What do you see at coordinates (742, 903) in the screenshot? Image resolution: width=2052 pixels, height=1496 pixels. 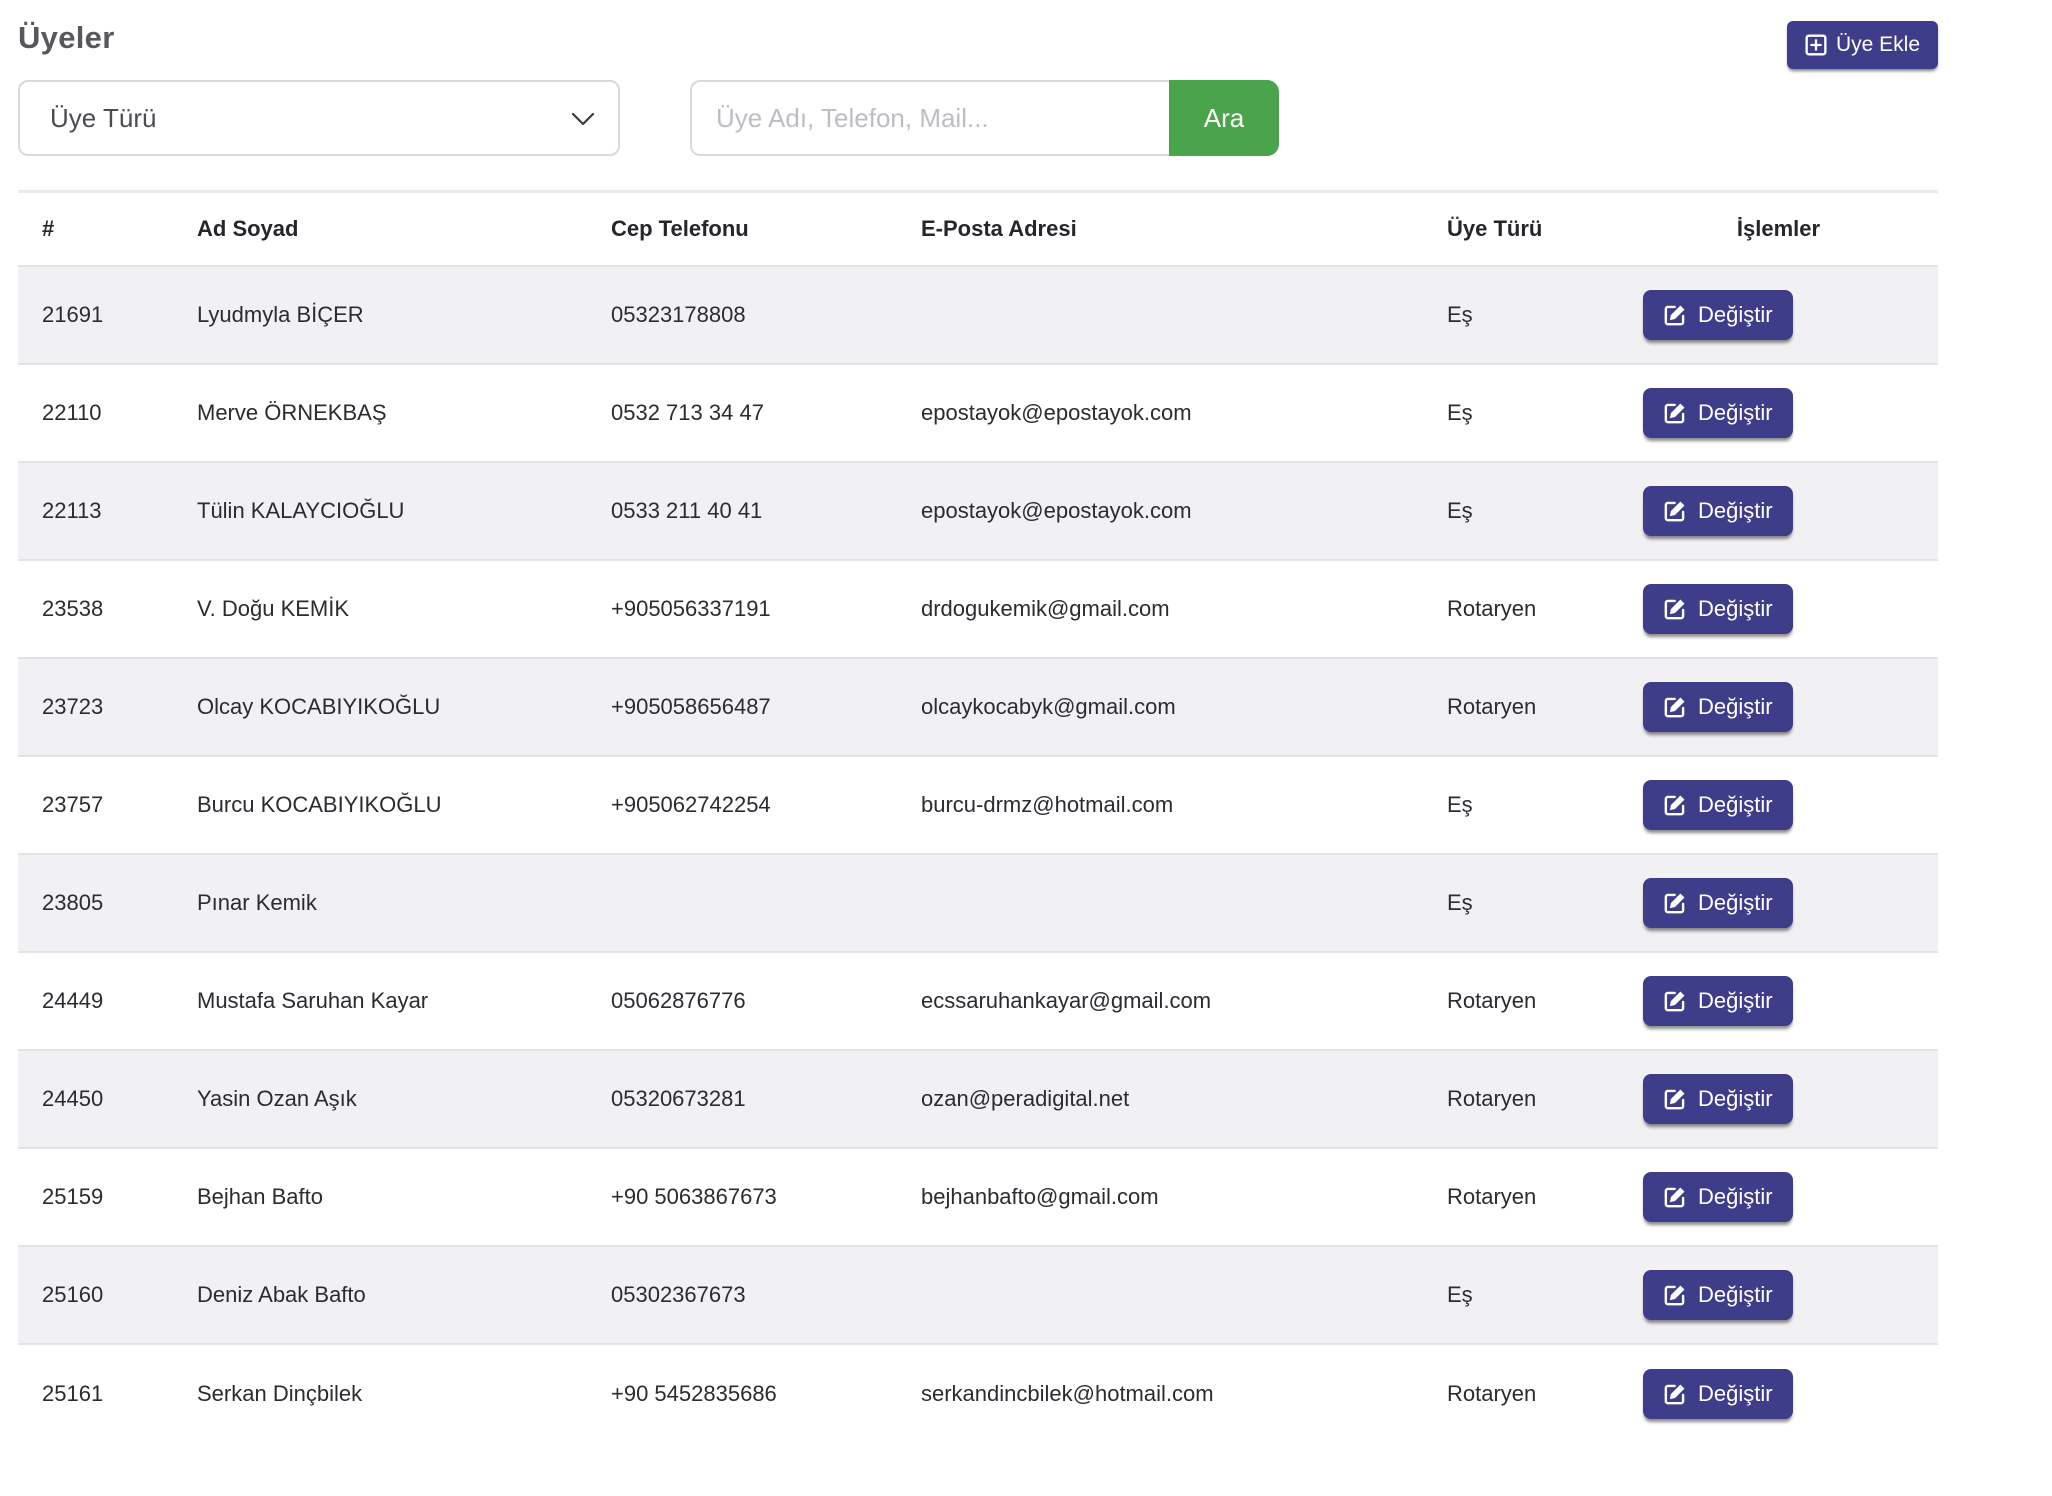 I see `member-phone-cell` at bounding box center [742, 903].